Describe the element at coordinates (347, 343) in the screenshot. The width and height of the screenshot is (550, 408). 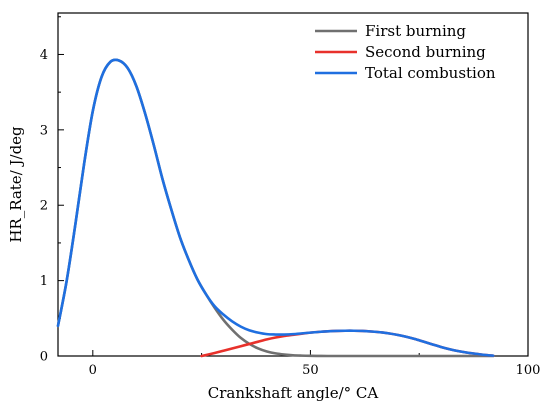
I see `series-second-burning` at that location.